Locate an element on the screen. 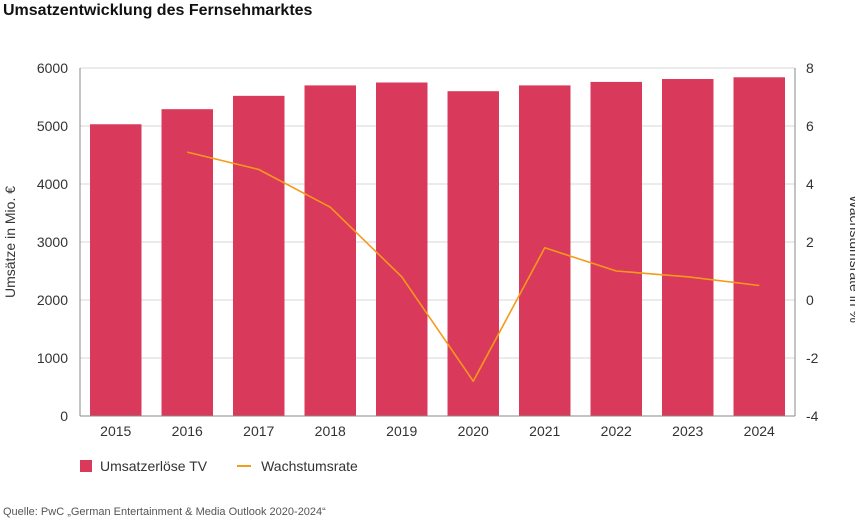 This screenshot has height=520, width=855. legend-label-bars: Umsatzerlöse TV is located at coordinates (154, 466).